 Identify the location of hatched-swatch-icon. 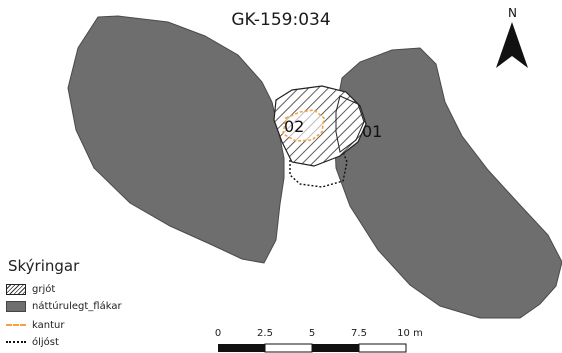
(16, 289).